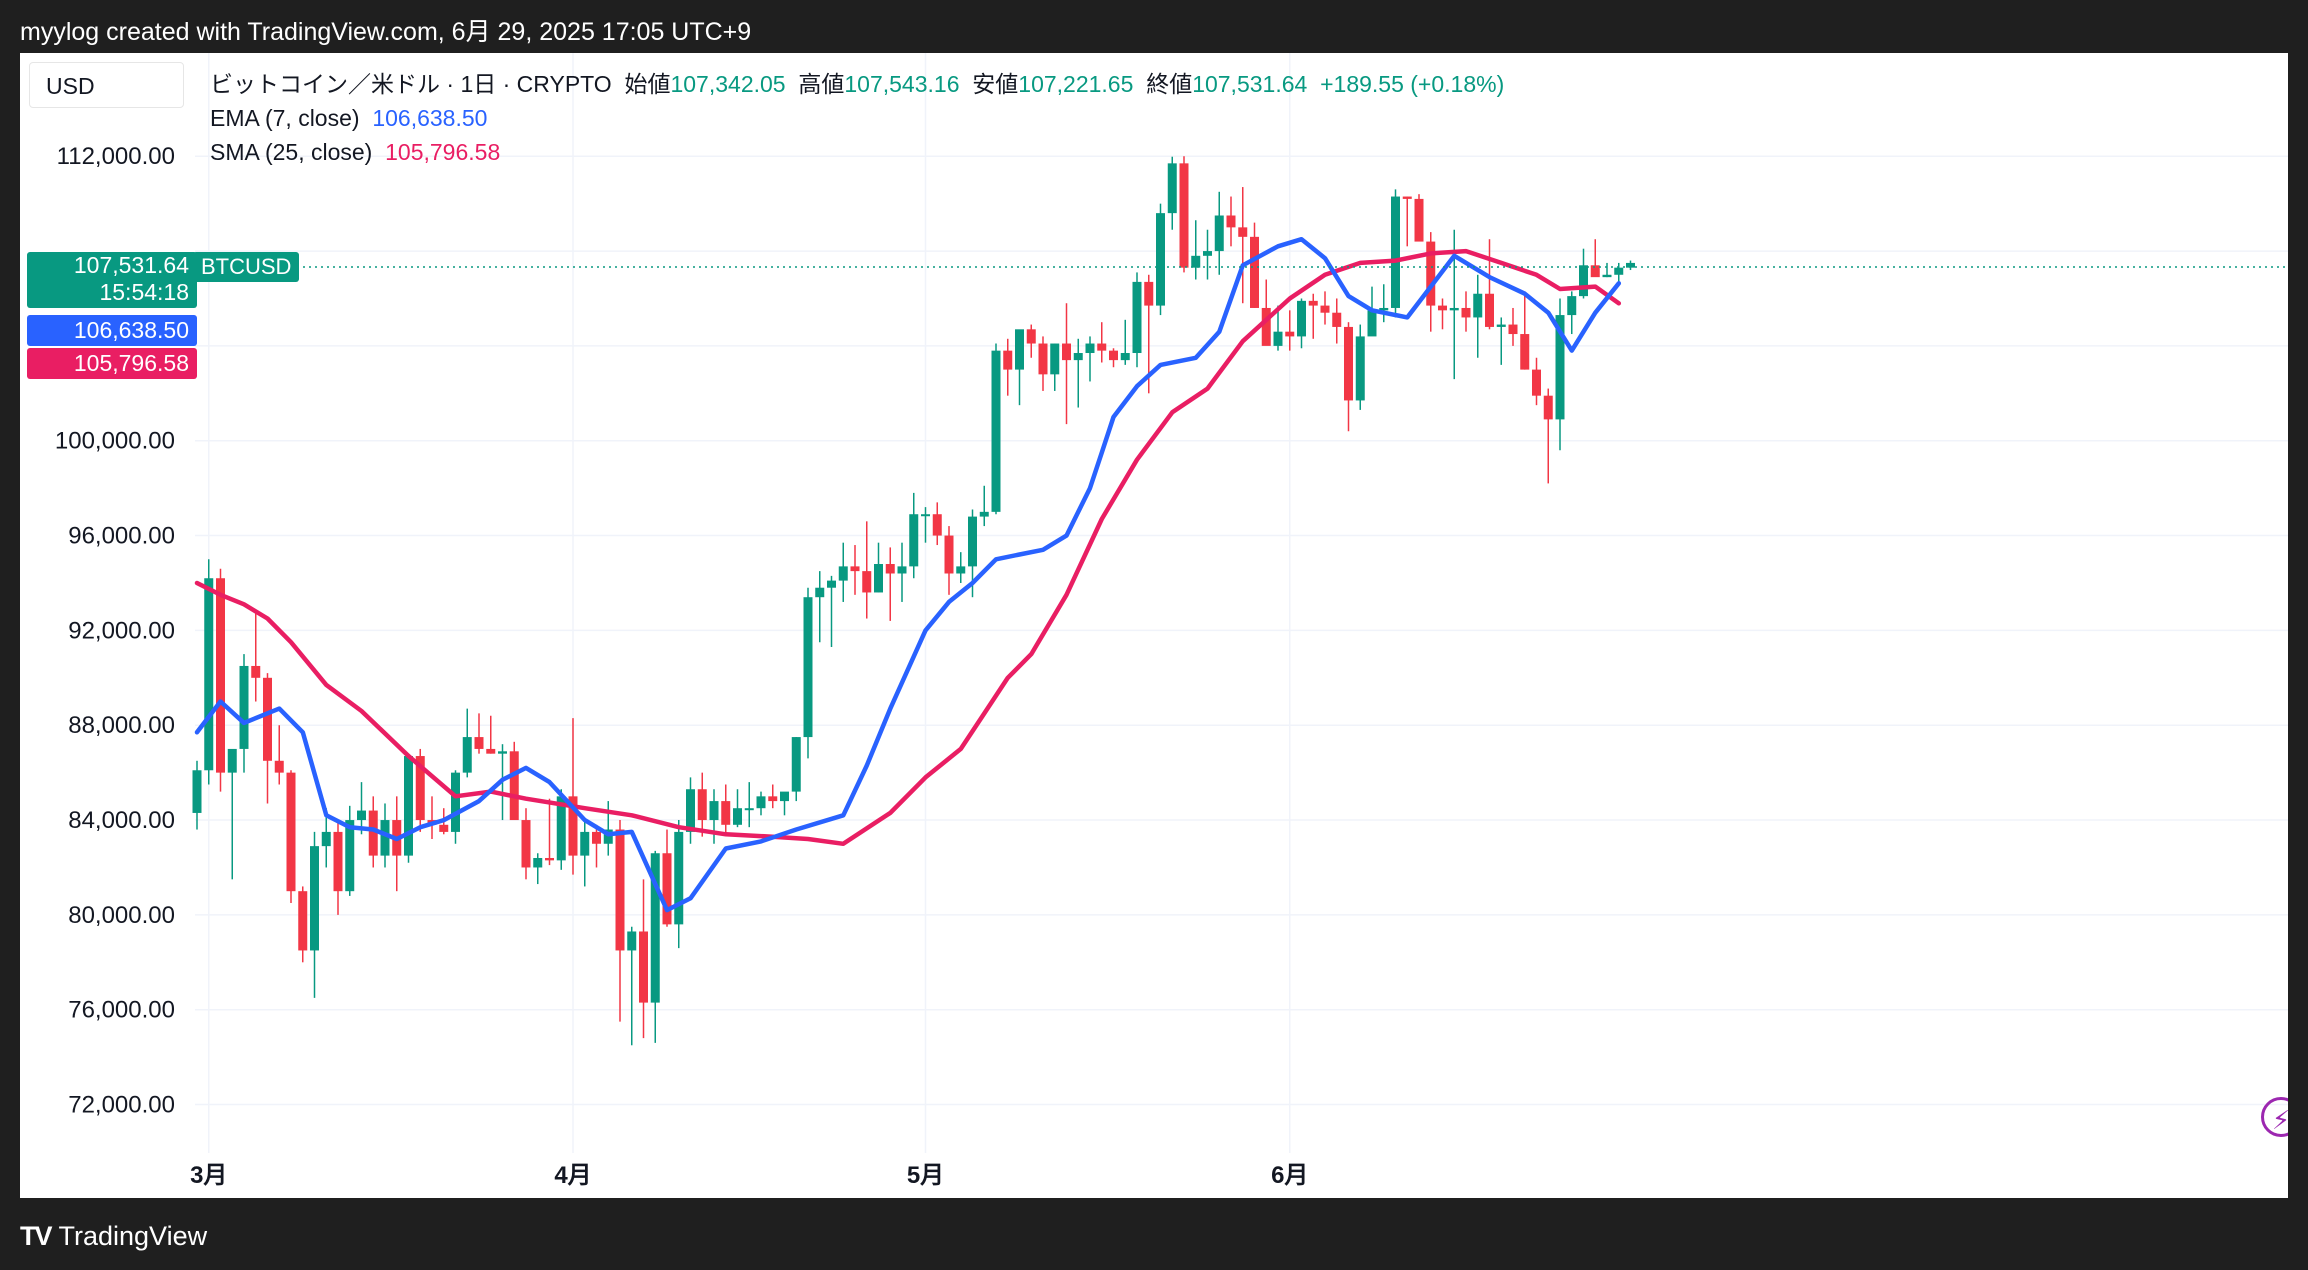 This screenshot has height=1270, width=2308. I want to click on ema-legend: EMA (7, close) 106,638.50, so click(348, 118).